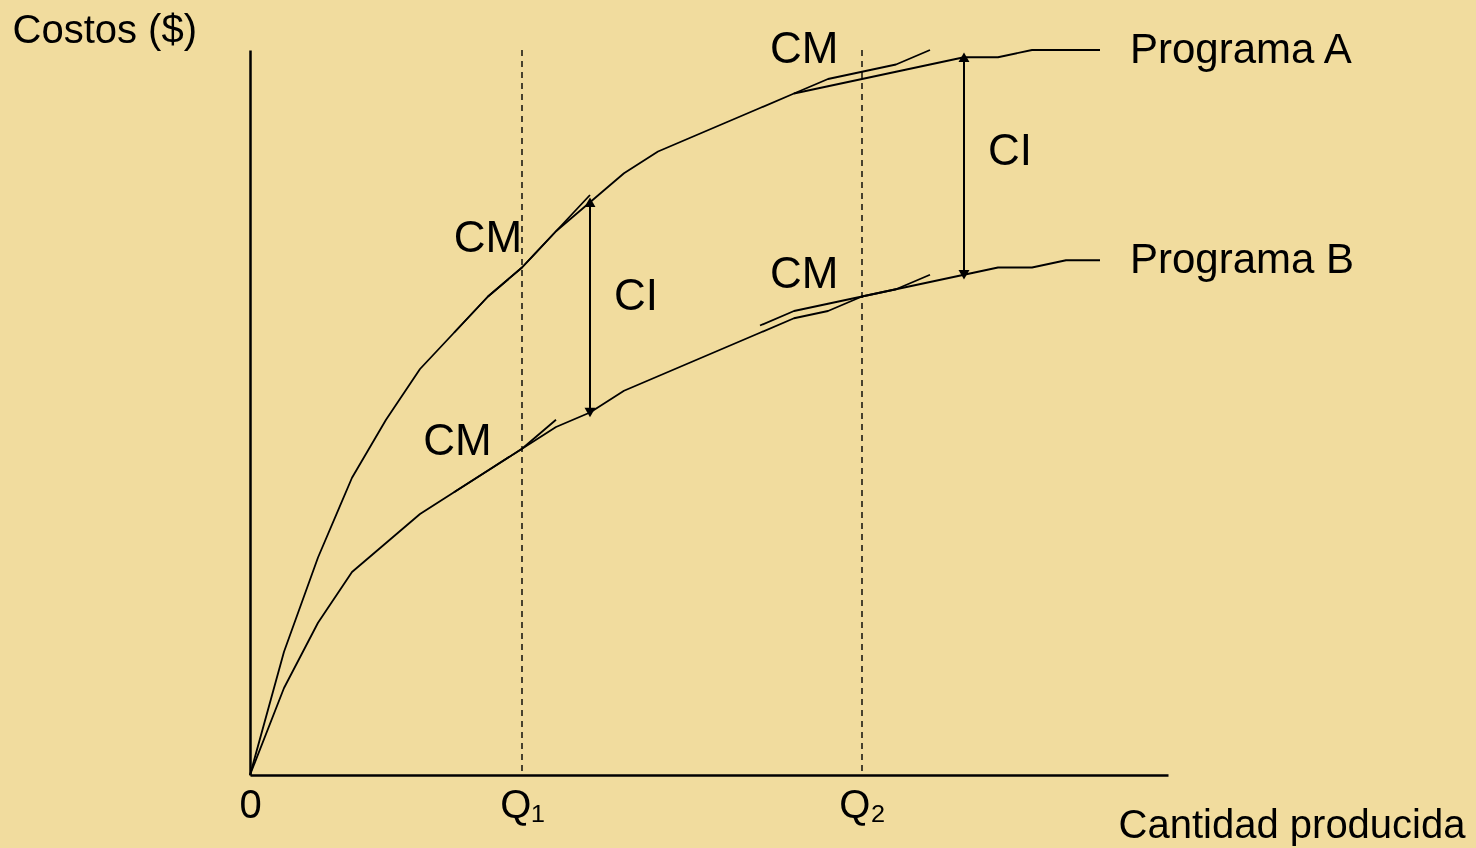 This screenshot has height=848, width=1476. Describe the element at coordinates (250, 803) in the screenshot. I see `x-tick-label: 0` at that location.